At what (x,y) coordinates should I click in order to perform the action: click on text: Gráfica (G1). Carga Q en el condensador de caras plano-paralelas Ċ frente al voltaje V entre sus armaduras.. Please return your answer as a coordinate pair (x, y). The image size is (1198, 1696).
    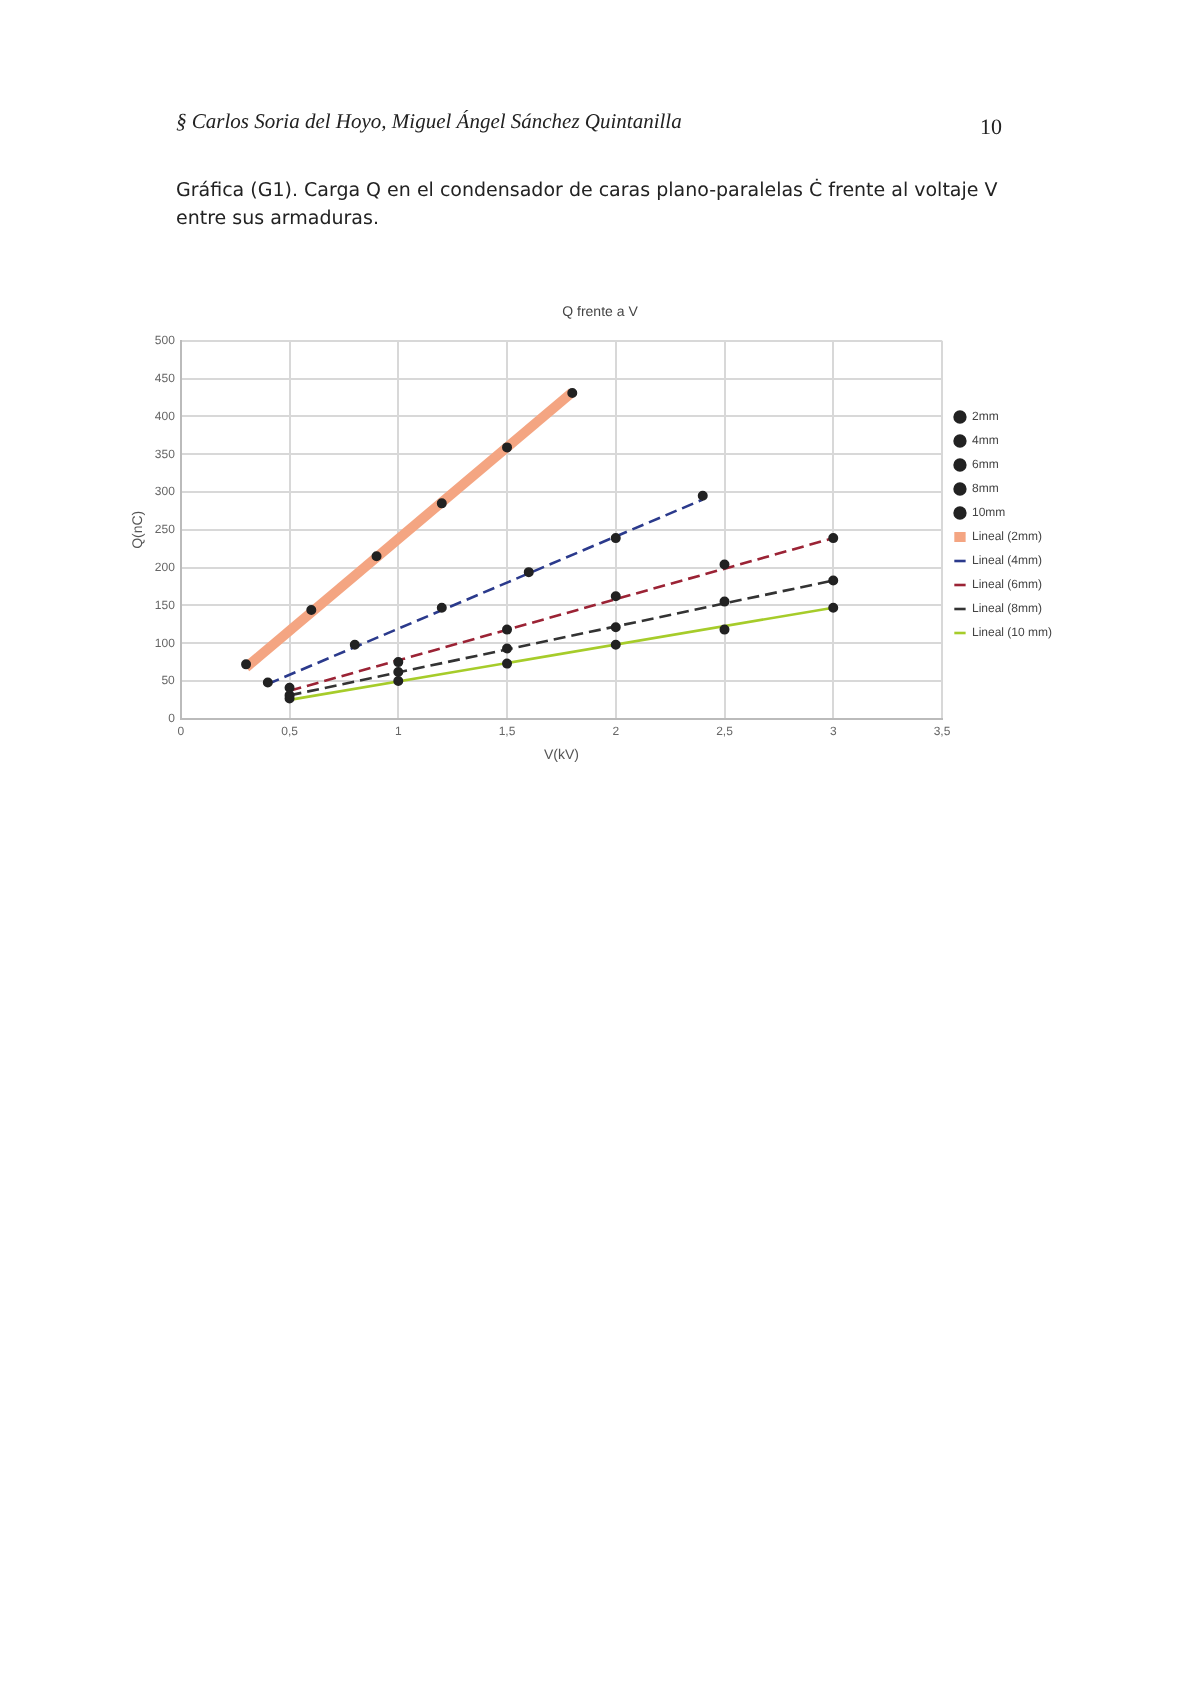
    Looking at the image, I should click on (588, 206).